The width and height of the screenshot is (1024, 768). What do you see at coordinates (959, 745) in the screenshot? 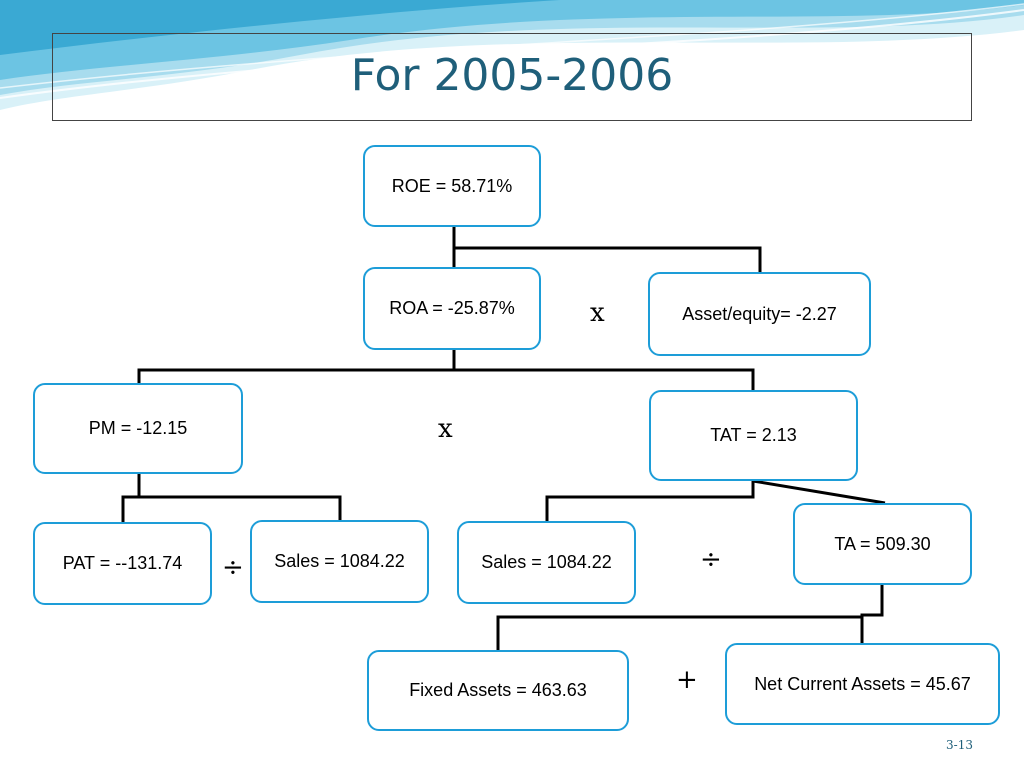
I see `slide-number: 3-13` at bounding box center [959, 745].